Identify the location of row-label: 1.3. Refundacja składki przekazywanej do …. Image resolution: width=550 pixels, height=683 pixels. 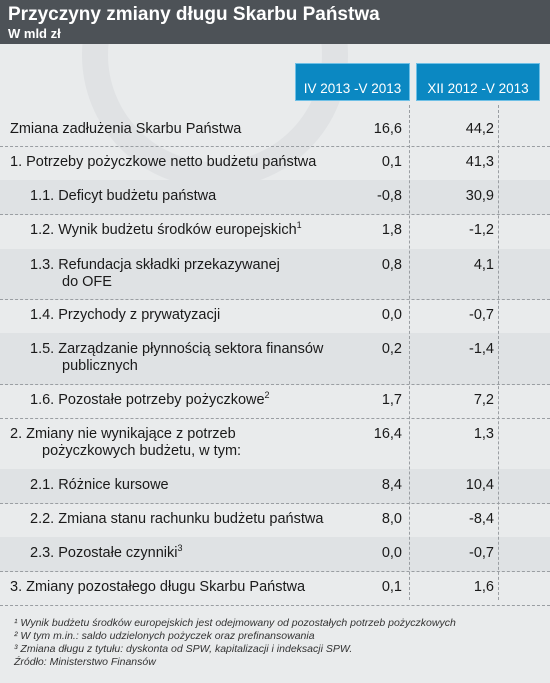
(155, 273).